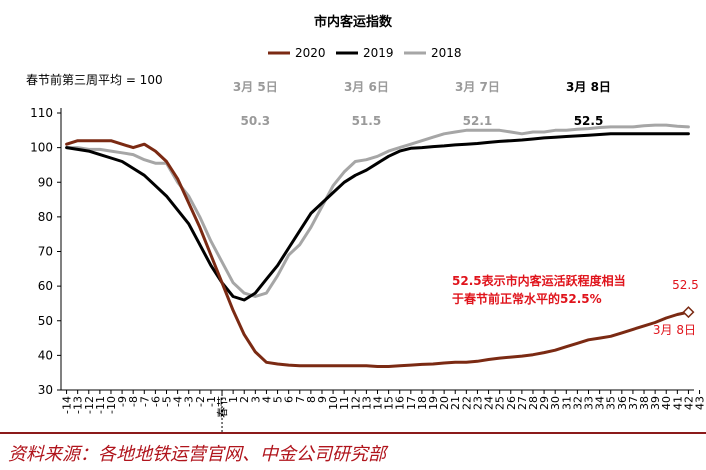 This screenshot has height=470, width=706. What do you see at coordinates (41, 148) in the screenshot?
I see `y-tick-label: 100` at bounding box center [41, 148].